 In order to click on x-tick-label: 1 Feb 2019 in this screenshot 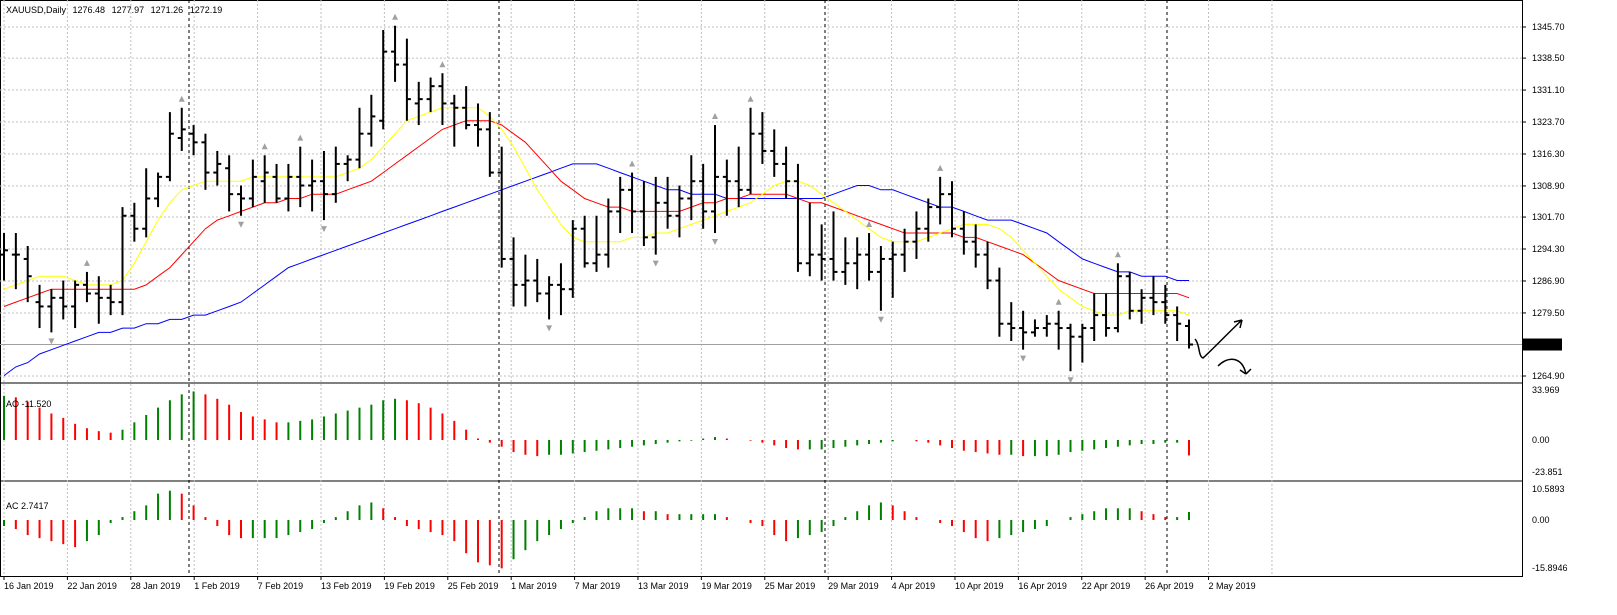, I will do `click(217, 586)`.